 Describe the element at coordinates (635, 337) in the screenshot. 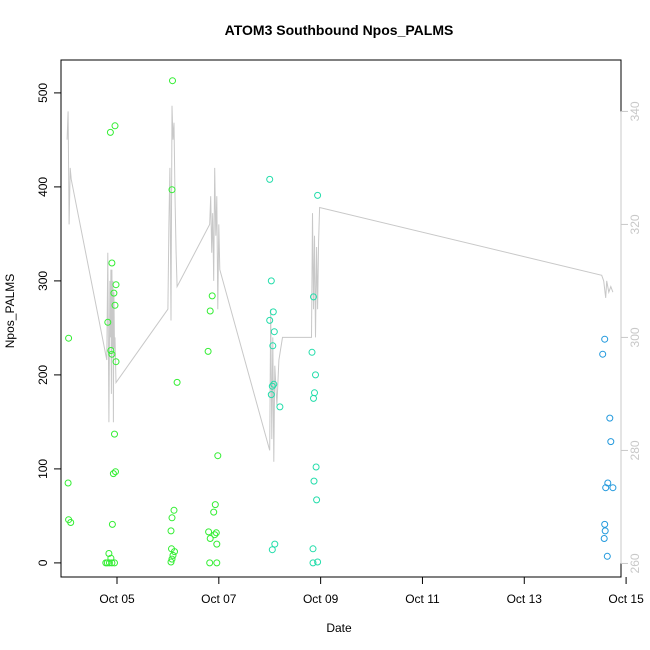

I see `right-tick-label: 300` at that location.